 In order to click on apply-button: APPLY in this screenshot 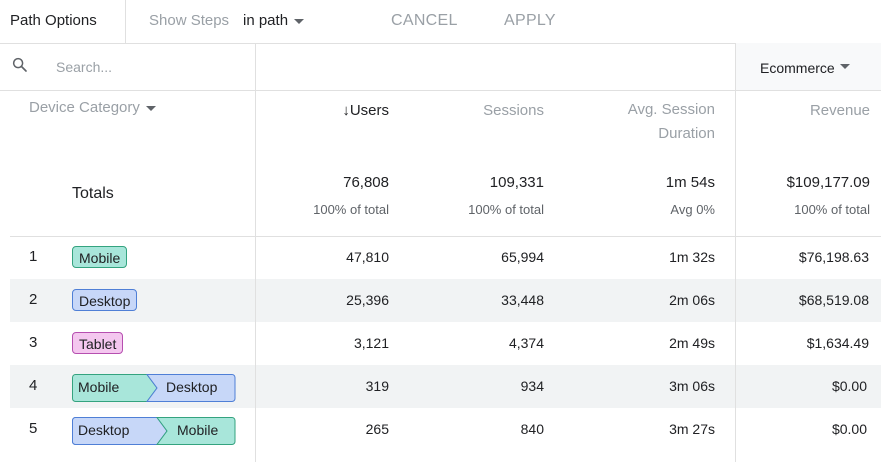, I will do `click(530, 20)`.